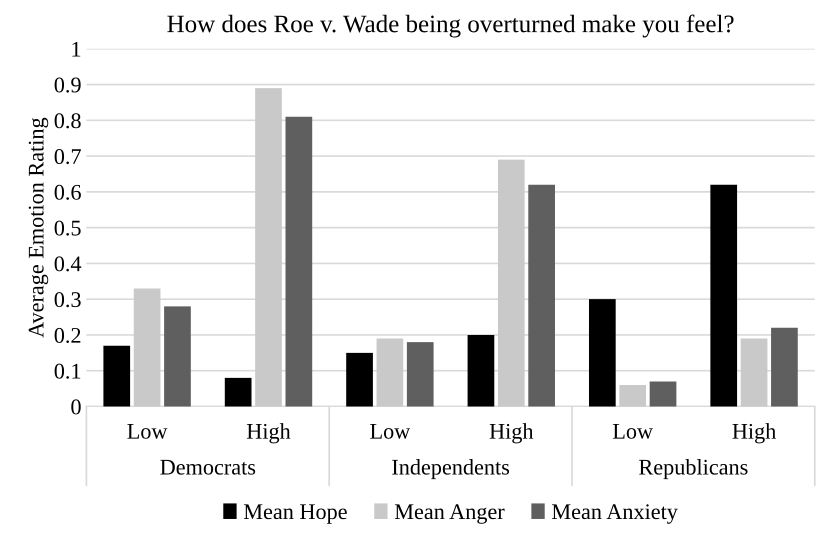 The image size is (823, 542). Describe the element at coordinates (76, 406) in the screenshot. I see `y-tick-label: 0` at that location.